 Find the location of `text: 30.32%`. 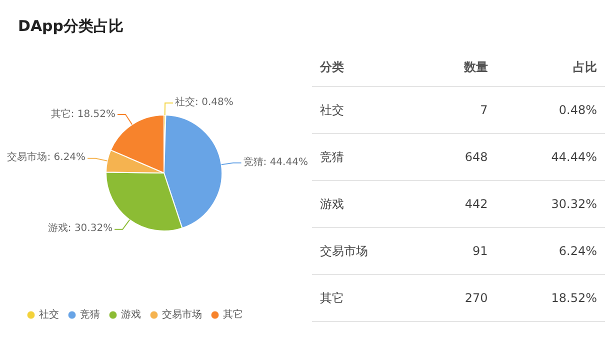

text: 30.32% is located at coordinates (550, 204).